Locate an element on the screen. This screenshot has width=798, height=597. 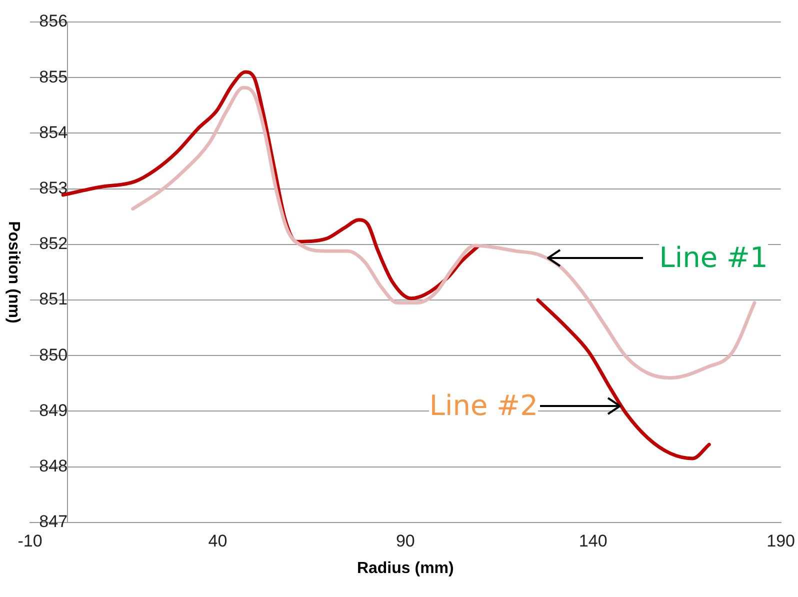
y-tick-label: 850 is located at coordinates (53, 354).